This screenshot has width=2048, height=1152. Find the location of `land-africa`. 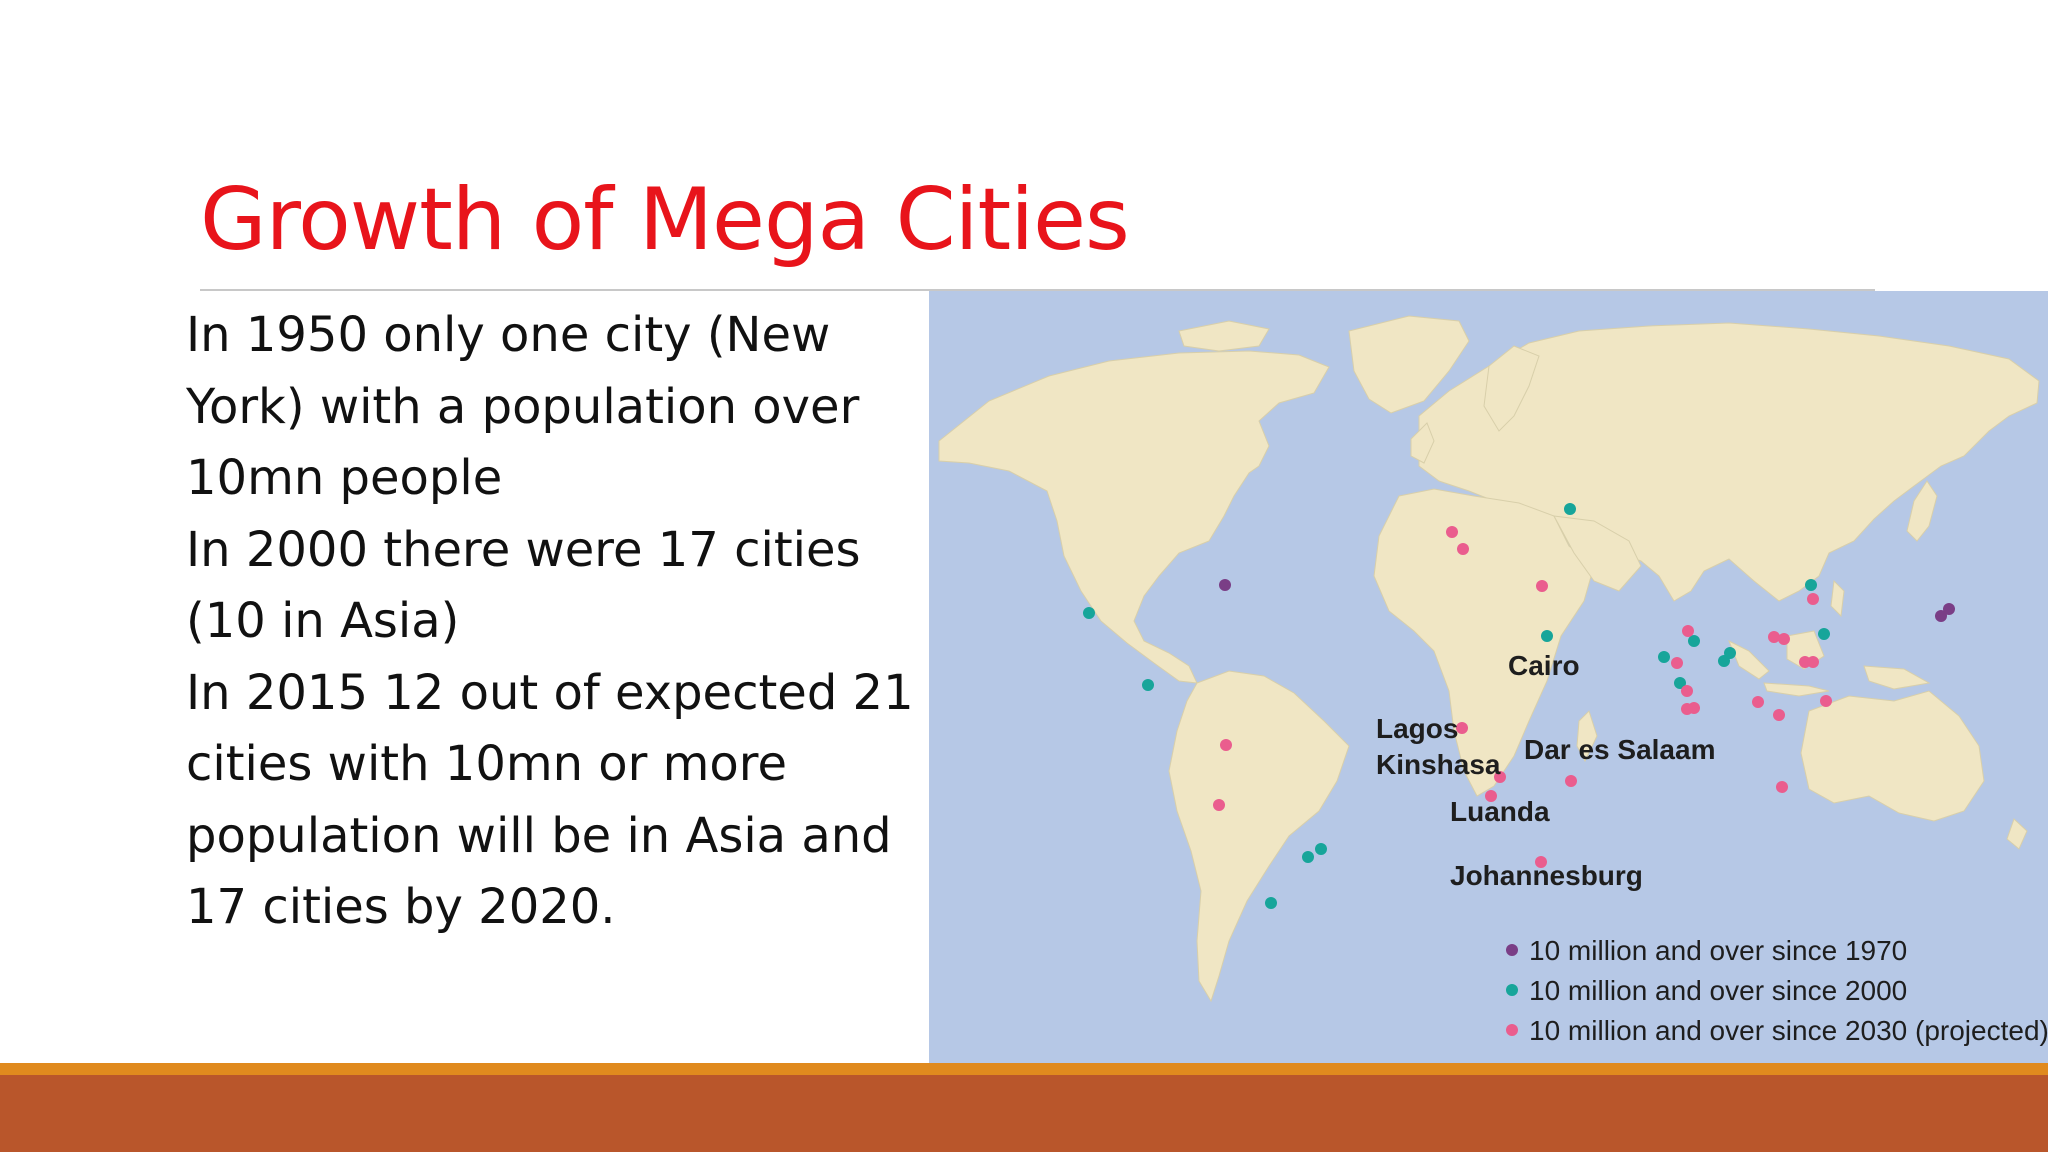

land-africa is located at coordinates (1484, 642).